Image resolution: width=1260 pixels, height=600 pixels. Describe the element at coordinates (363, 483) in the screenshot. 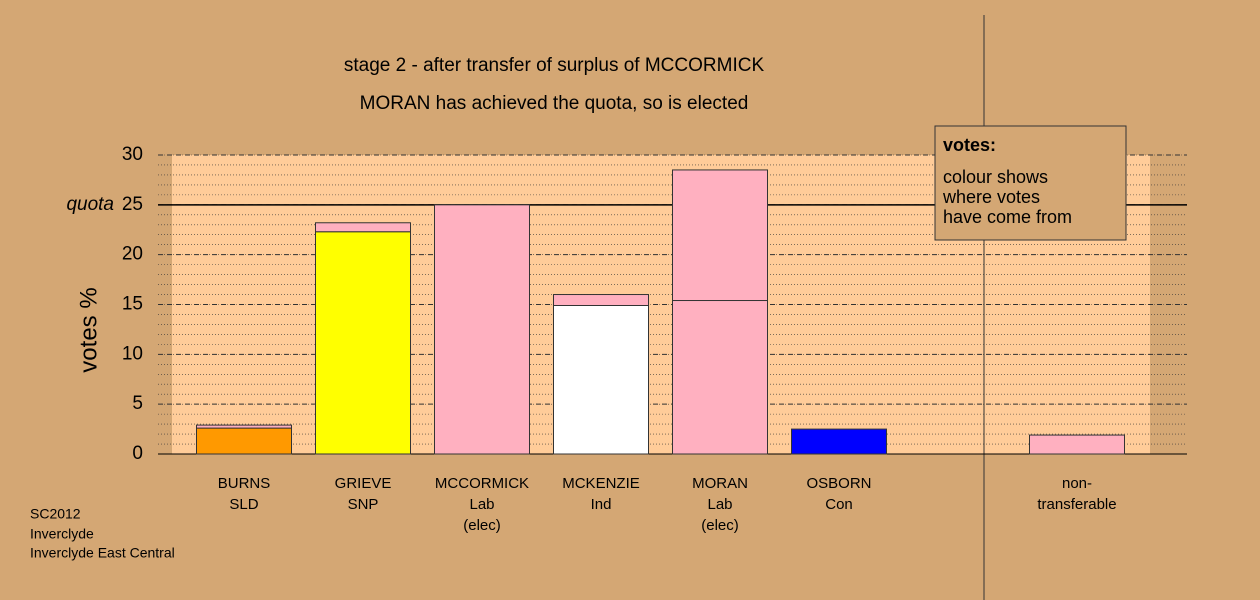

I see `x-tick-label: GRIEVE` at that location.